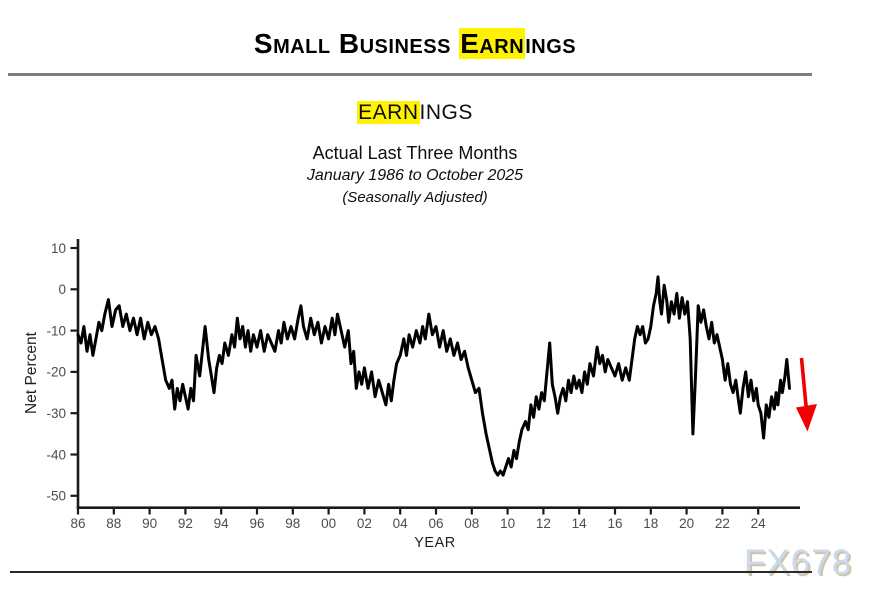 This screenshot has height=595, width=876. What do you see at coordinates (435, 523) in the screenshot?
I see `x-tick-label: 06` at bounding box center [435, 523].